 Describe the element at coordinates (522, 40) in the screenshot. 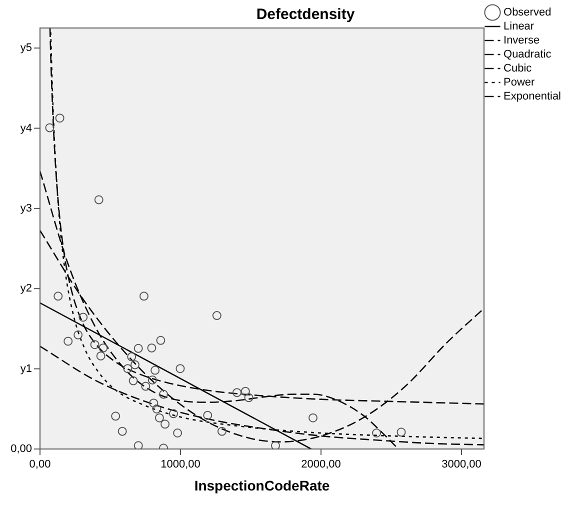

I see `legend-label: Inverse` at that location.